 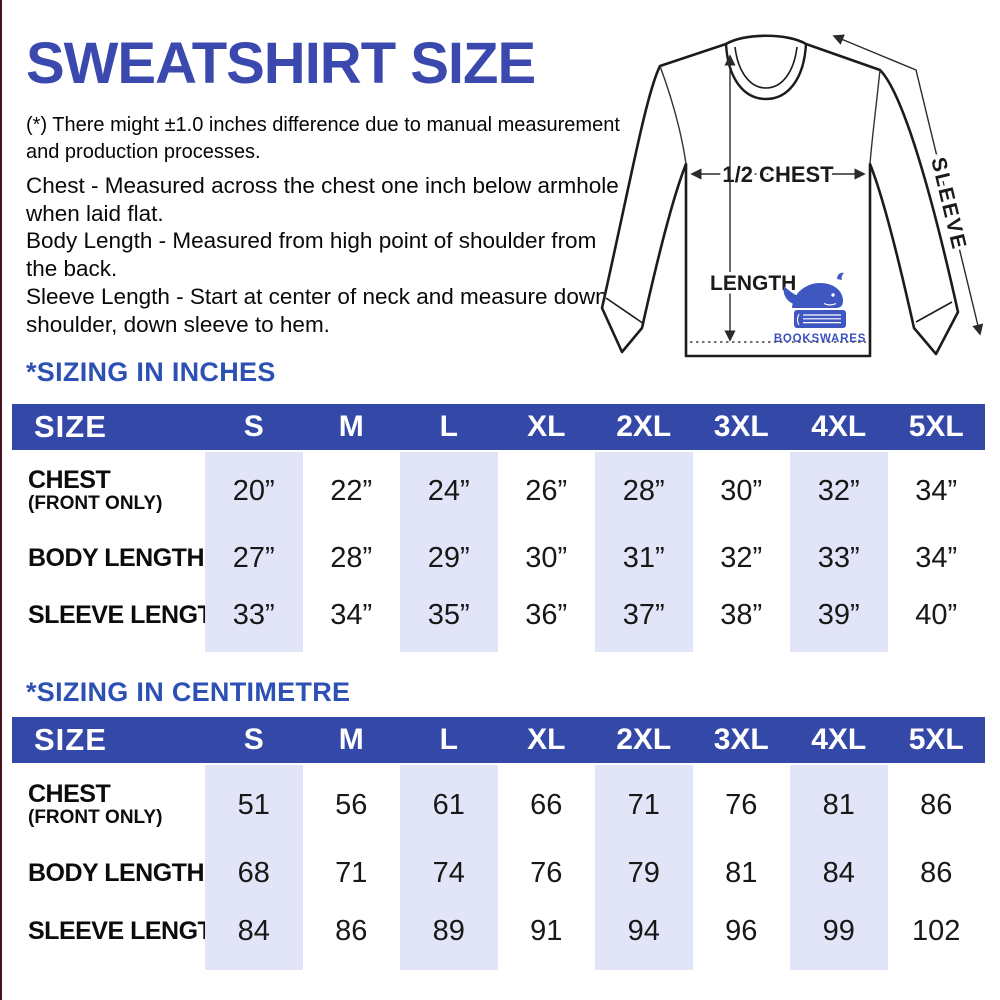 I want to click on sweatshirt-measurement-diagram: 1/2 CHEST LENGTH SLEEVE, so click(x=797, y=182).